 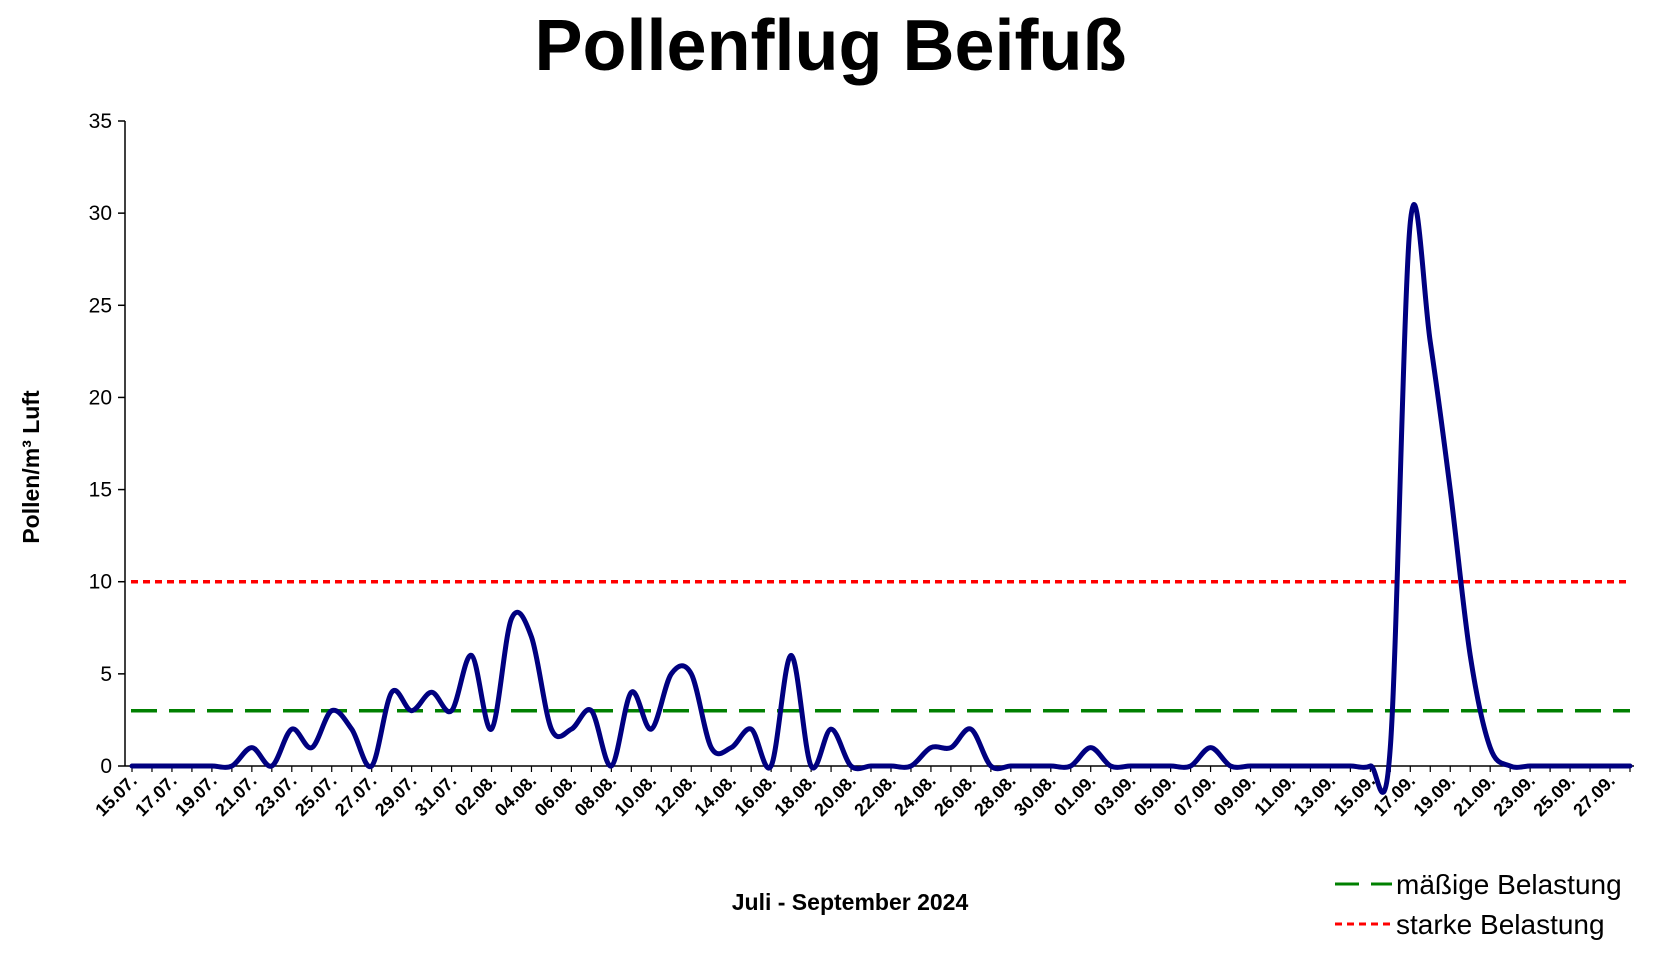 What do you see at coordinates (107, 444) in the screenshot?
I see `y-axis: 0 5 10 15 20 25 30 35` at bounding box center [107, 444].